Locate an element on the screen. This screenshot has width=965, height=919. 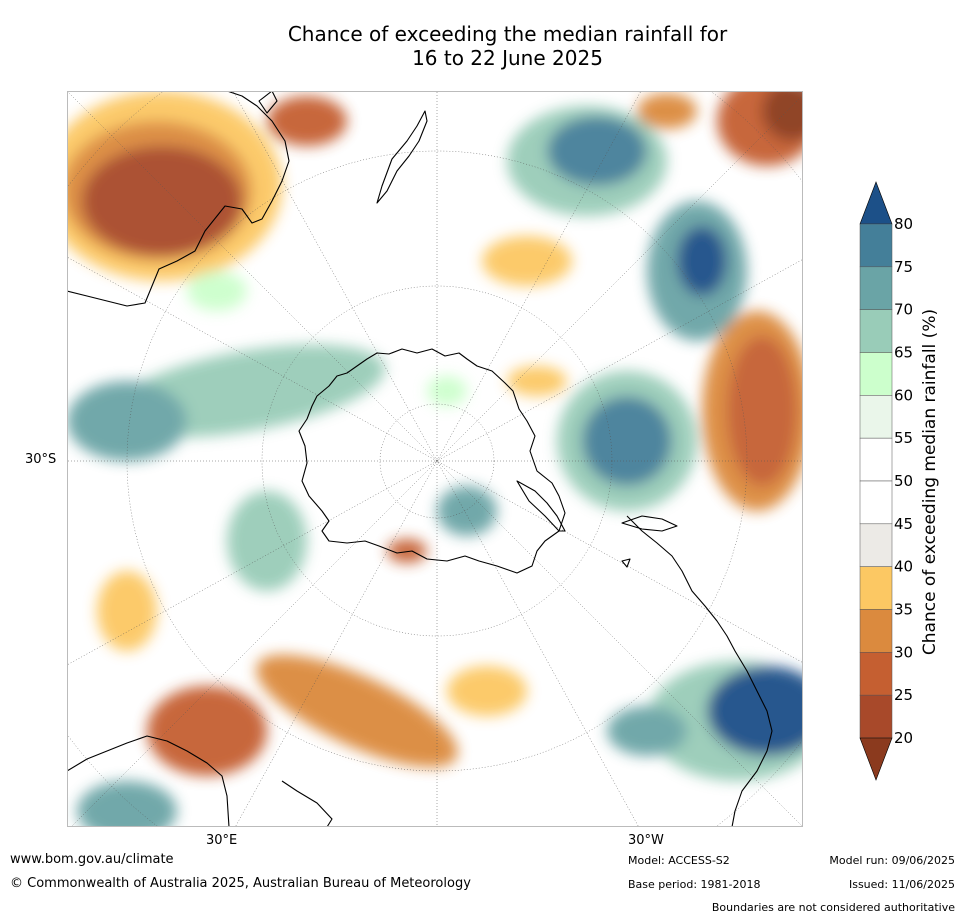
new-zealand-coastline is located at coordinates (402, 157).